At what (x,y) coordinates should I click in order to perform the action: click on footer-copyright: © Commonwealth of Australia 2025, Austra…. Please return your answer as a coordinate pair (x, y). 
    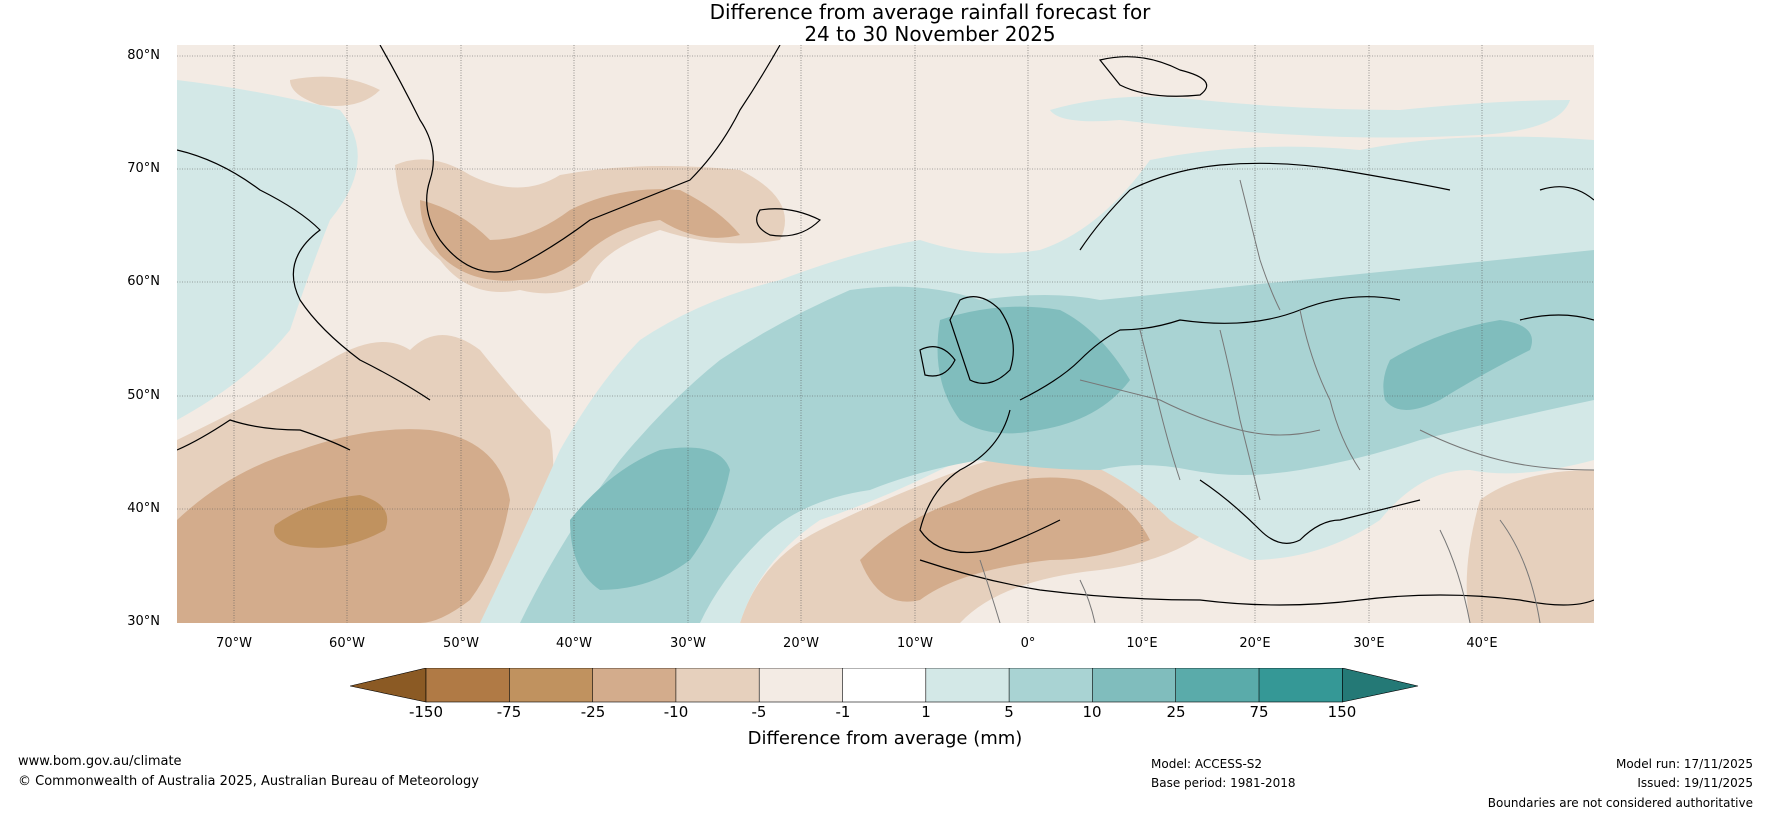
    Looking at the image, I should click on (248, 781).